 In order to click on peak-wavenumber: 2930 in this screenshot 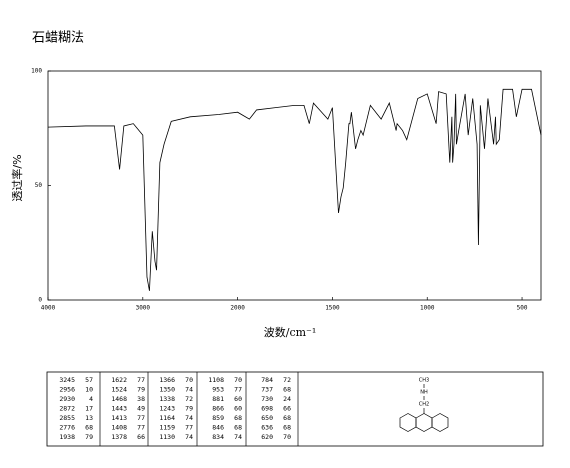, I will do `click(67, 399)`.